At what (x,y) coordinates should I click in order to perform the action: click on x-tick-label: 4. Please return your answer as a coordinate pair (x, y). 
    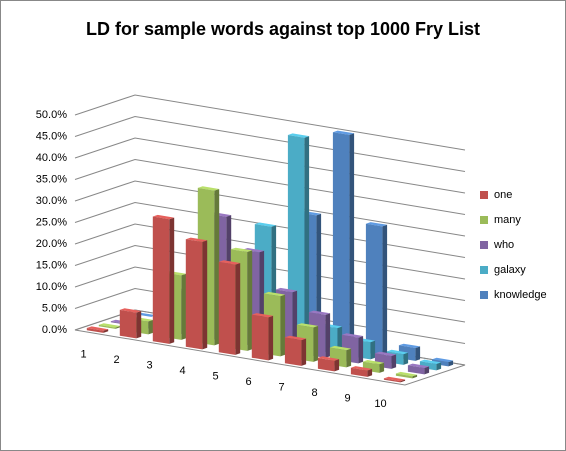
    Looking at the image, I should click on (182, 371).